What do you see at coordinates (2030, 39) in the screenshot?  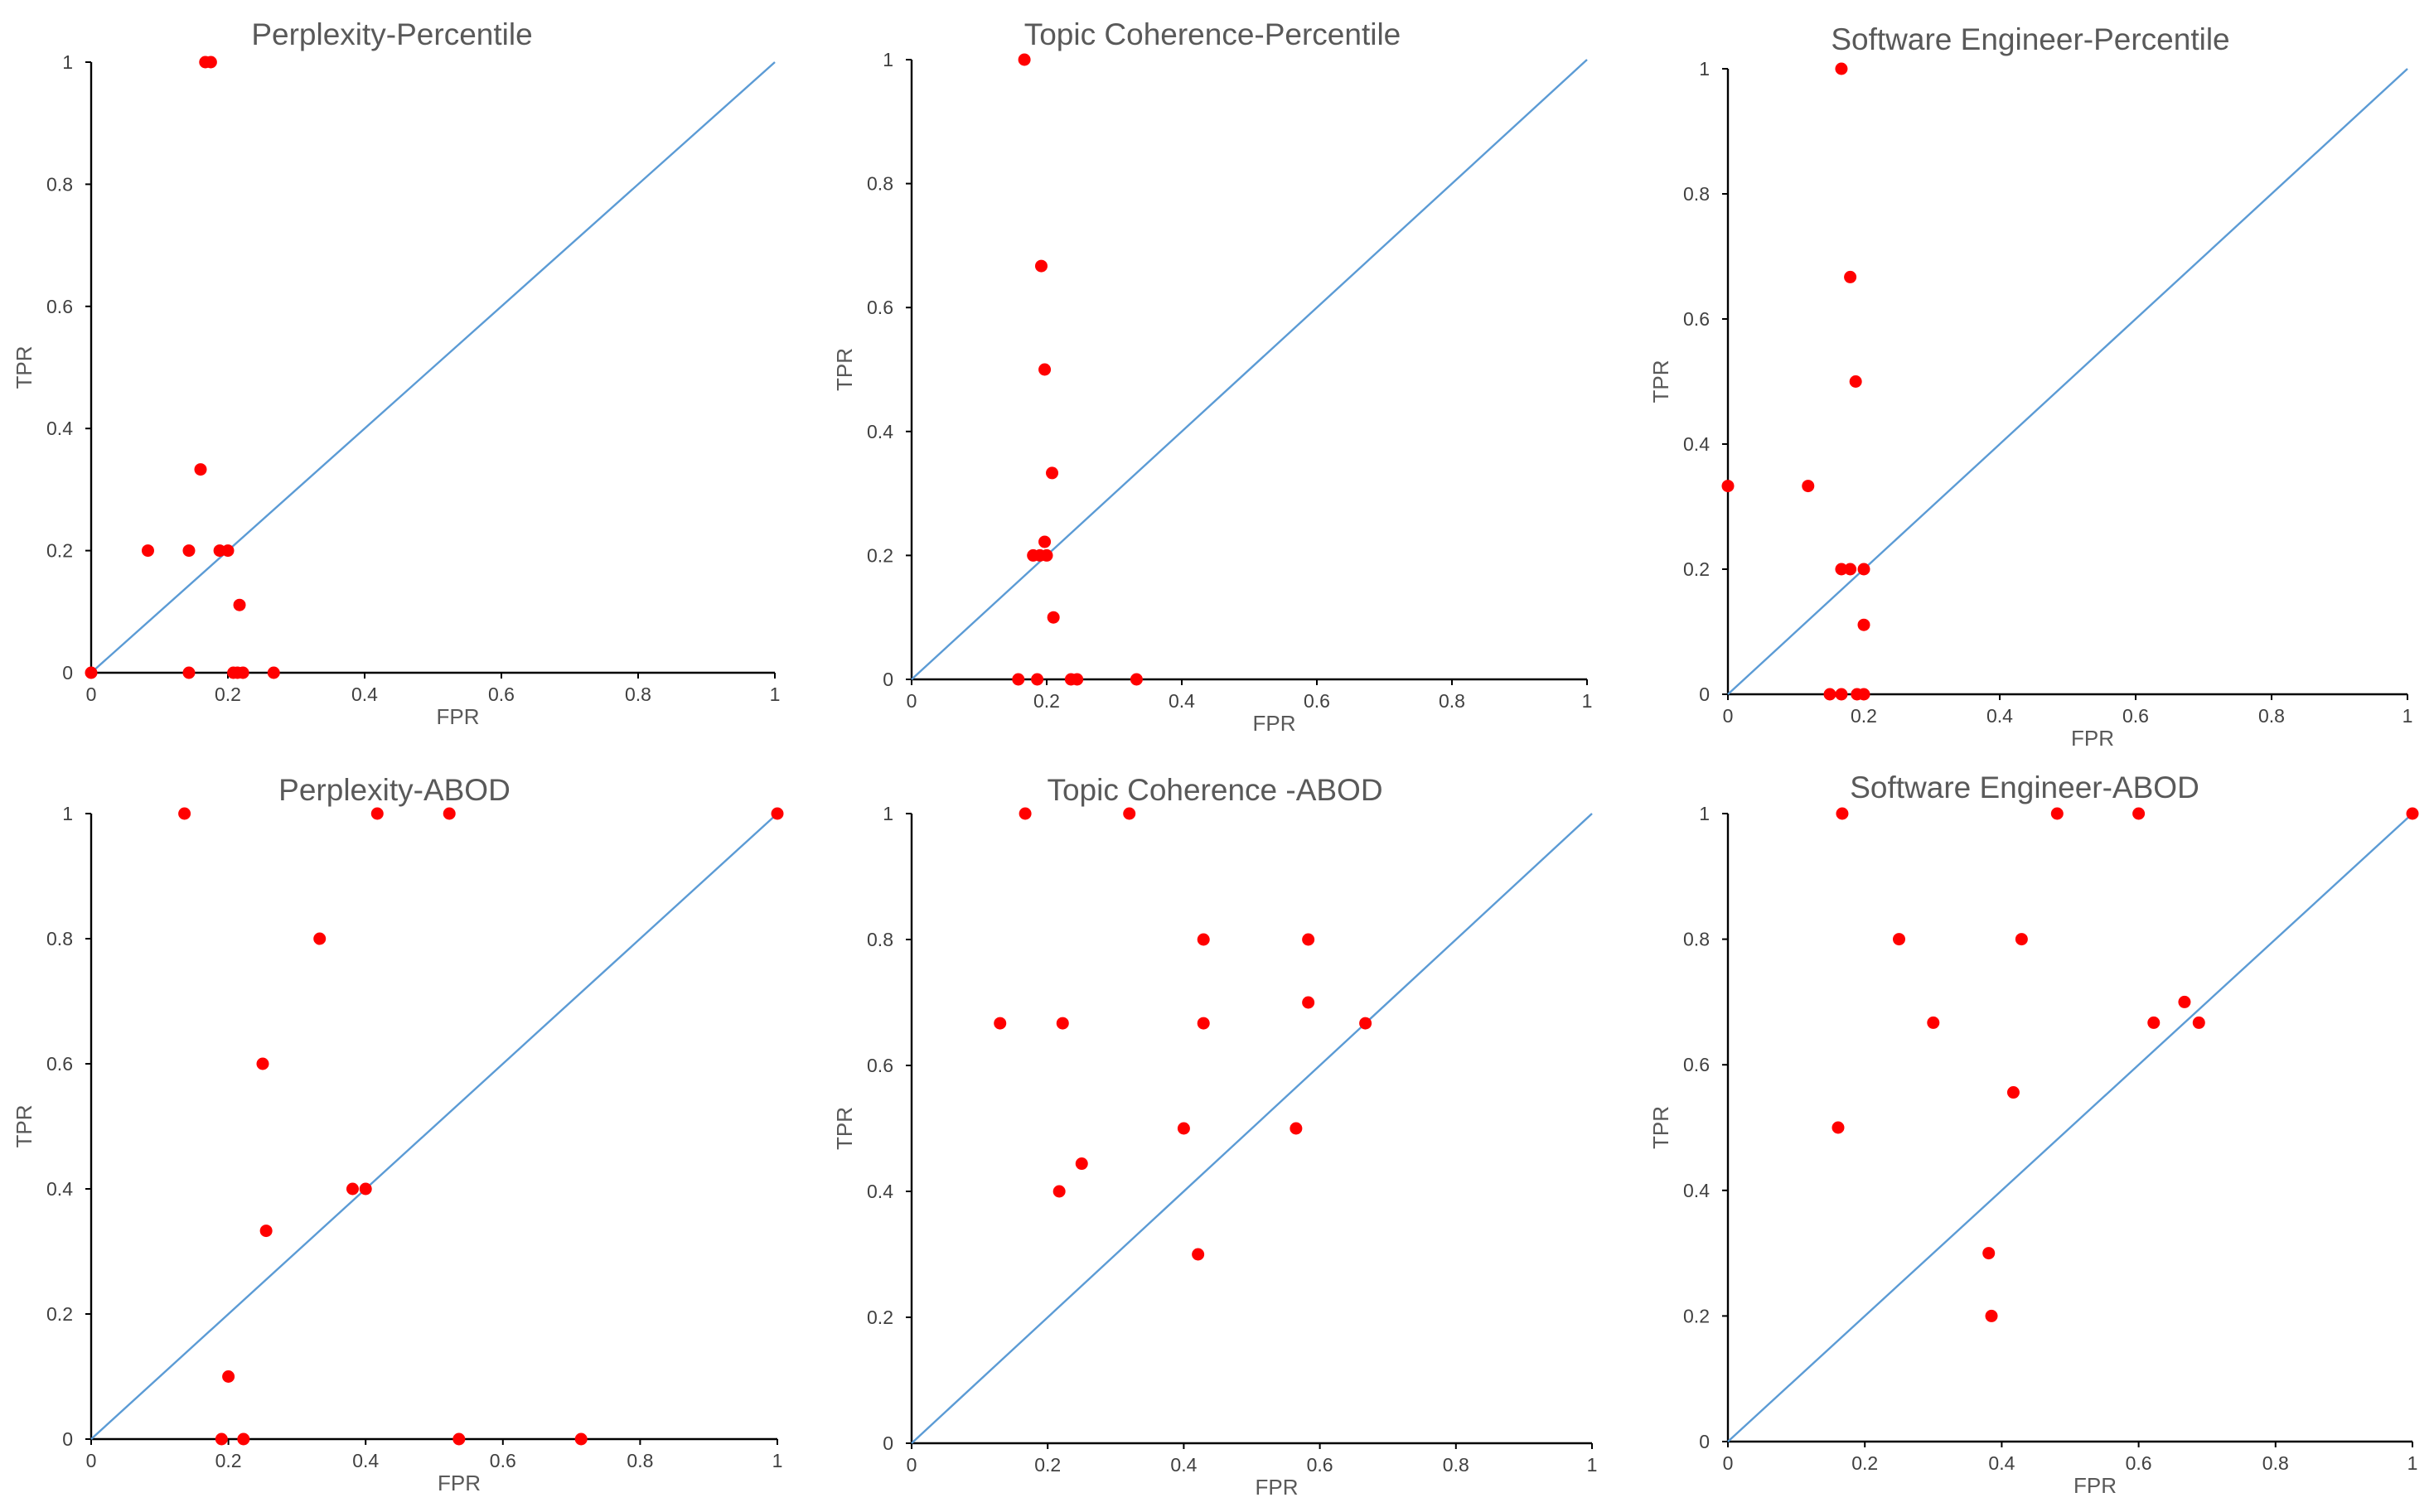 I see `chart-title: Software Engineer-Percentile` at bounding box center [2030, 39].